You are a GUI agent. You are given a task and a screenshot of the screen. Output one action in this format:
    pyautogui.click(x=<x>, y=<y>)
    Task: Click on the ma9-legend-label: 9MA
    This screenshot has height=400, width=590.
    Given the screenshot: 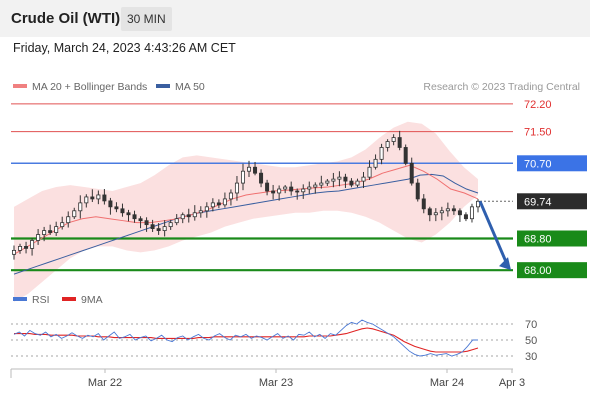 What is the action you would take?
    pyautogui.click(x=92, y=300)
    